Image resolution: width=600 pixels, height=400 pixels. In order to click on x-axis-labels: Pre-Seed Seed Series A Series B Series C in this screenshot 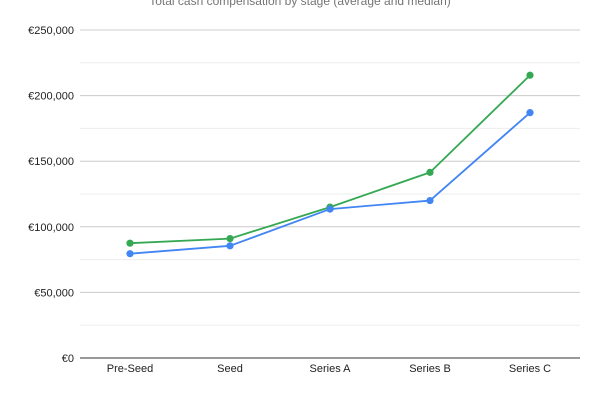, I will do `click(329, 369)`.